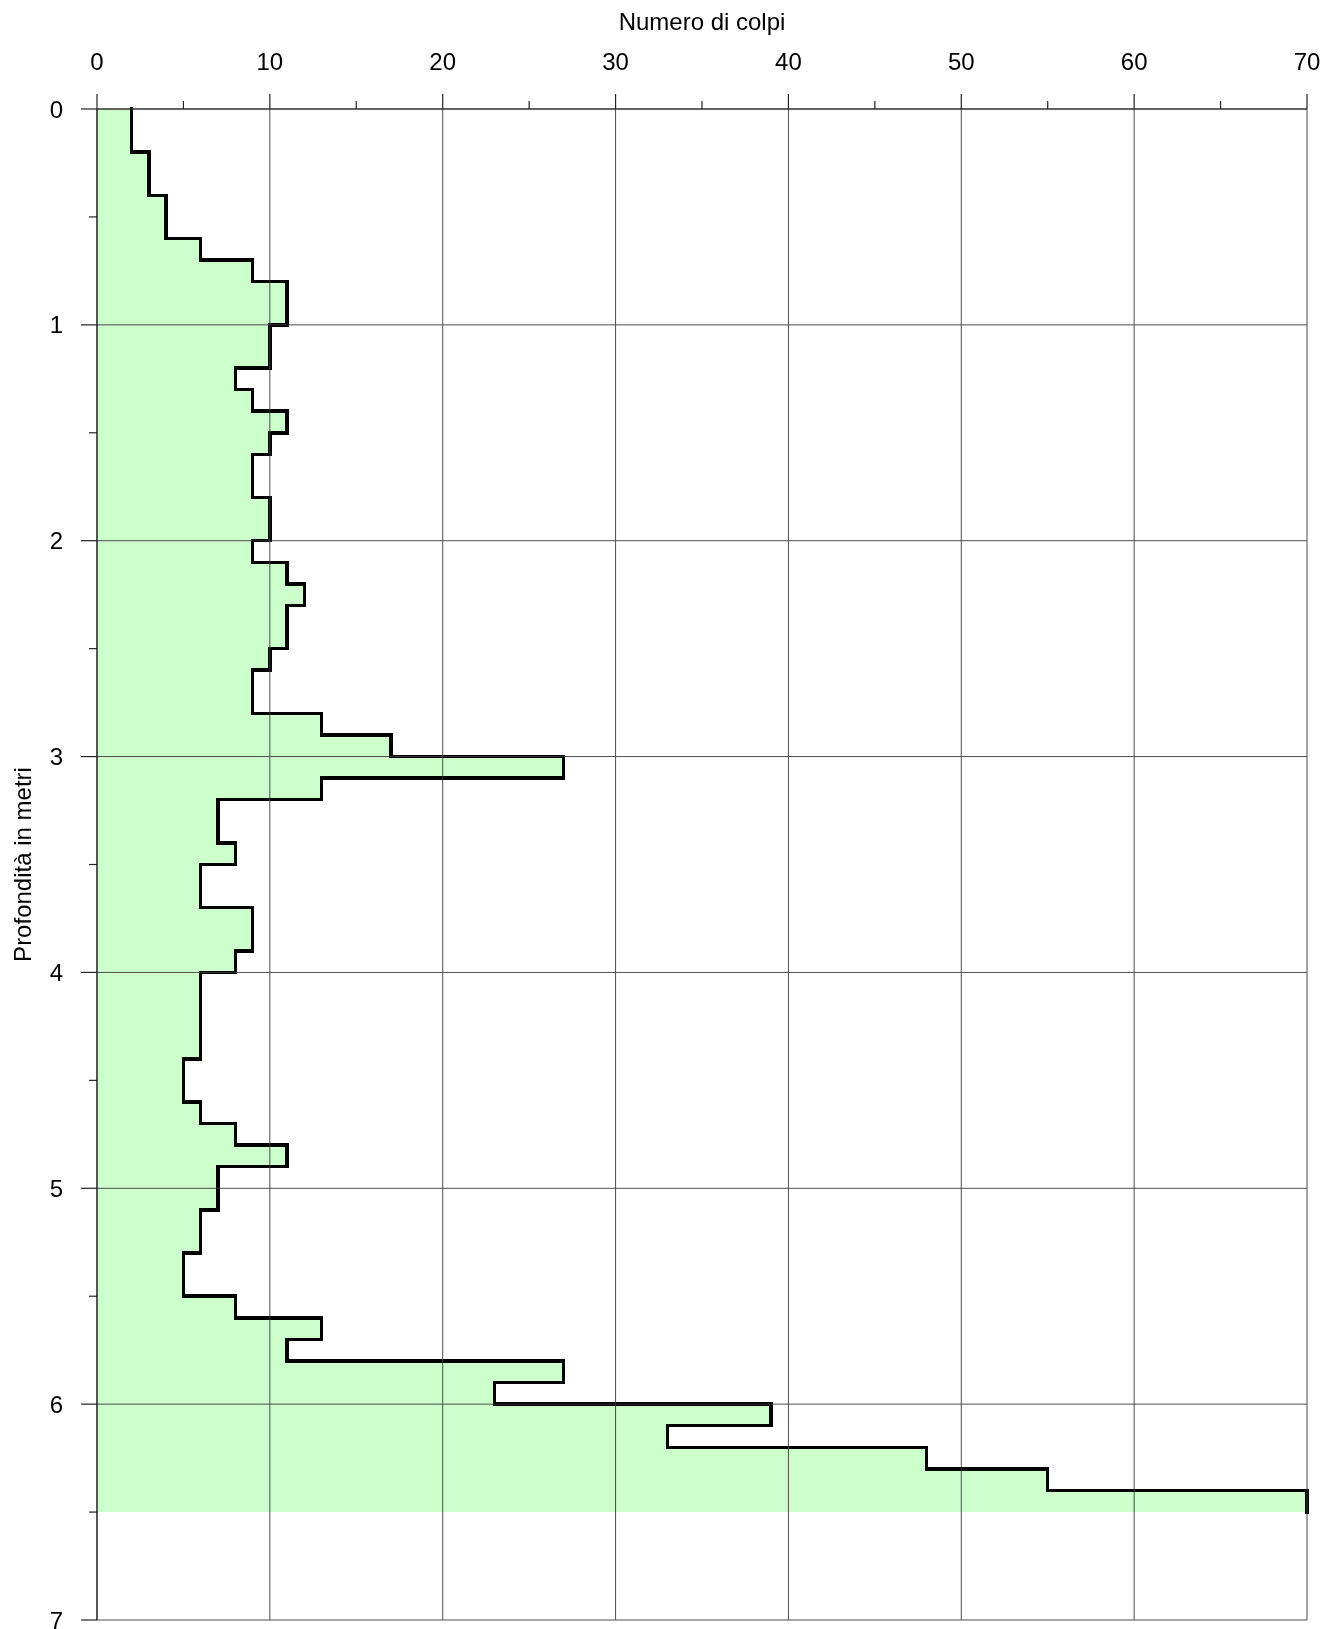 This screenshot has width=1338, height=1629. I want to click on y-tick-label: 5, so click(56, 1188).